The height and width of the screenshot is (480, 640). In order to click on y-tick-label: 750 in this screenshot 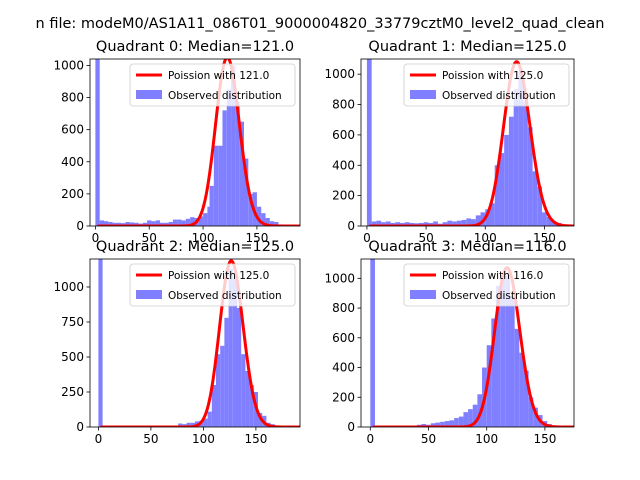, I will do `click(72, 322)`.